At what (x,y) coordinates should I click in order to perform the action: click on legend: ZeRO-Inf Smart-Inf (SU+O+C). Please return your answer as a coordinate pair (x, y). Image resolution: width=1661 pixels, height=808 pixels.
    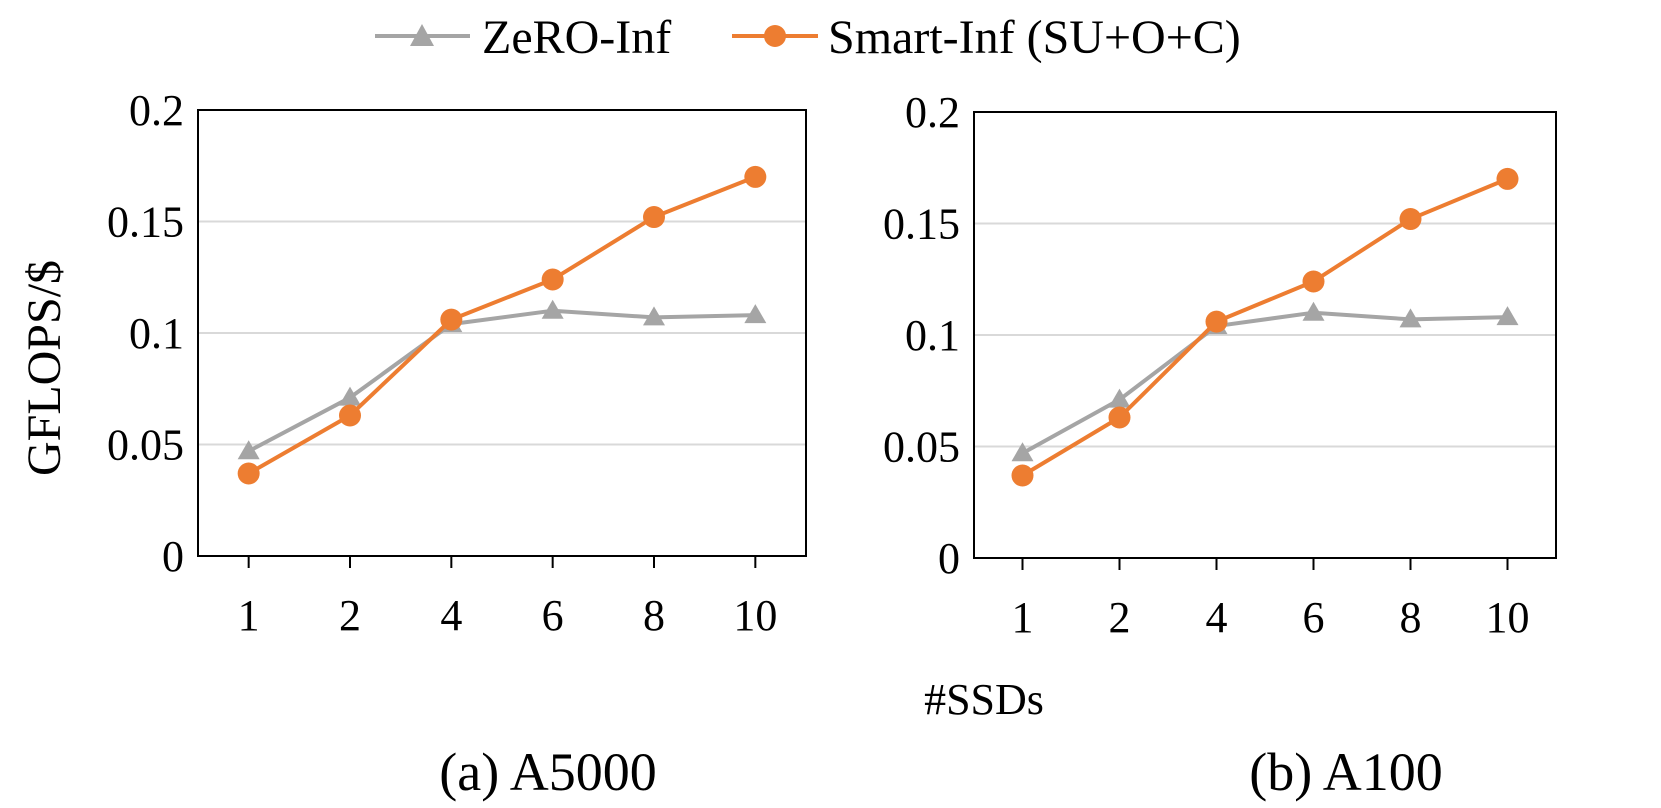
    Looking at the image, I should click on (808, 37).